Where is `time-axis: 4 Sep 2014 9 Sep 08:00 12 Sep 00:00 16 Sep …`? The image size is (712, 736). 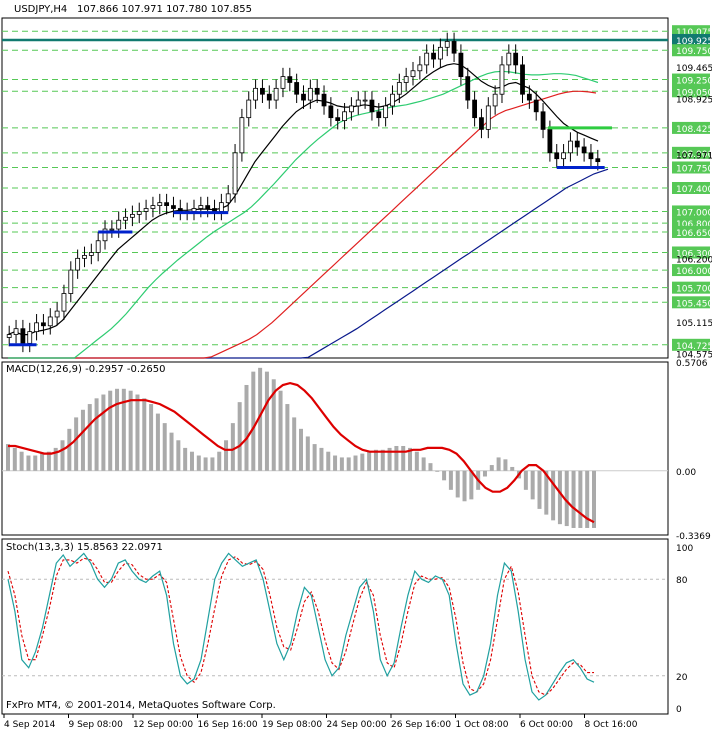
time-axis: 4 Sep 2014 9 Sep 08:00 12 Sep 00:00 16 Sep … is located at coordinates (320, 722).